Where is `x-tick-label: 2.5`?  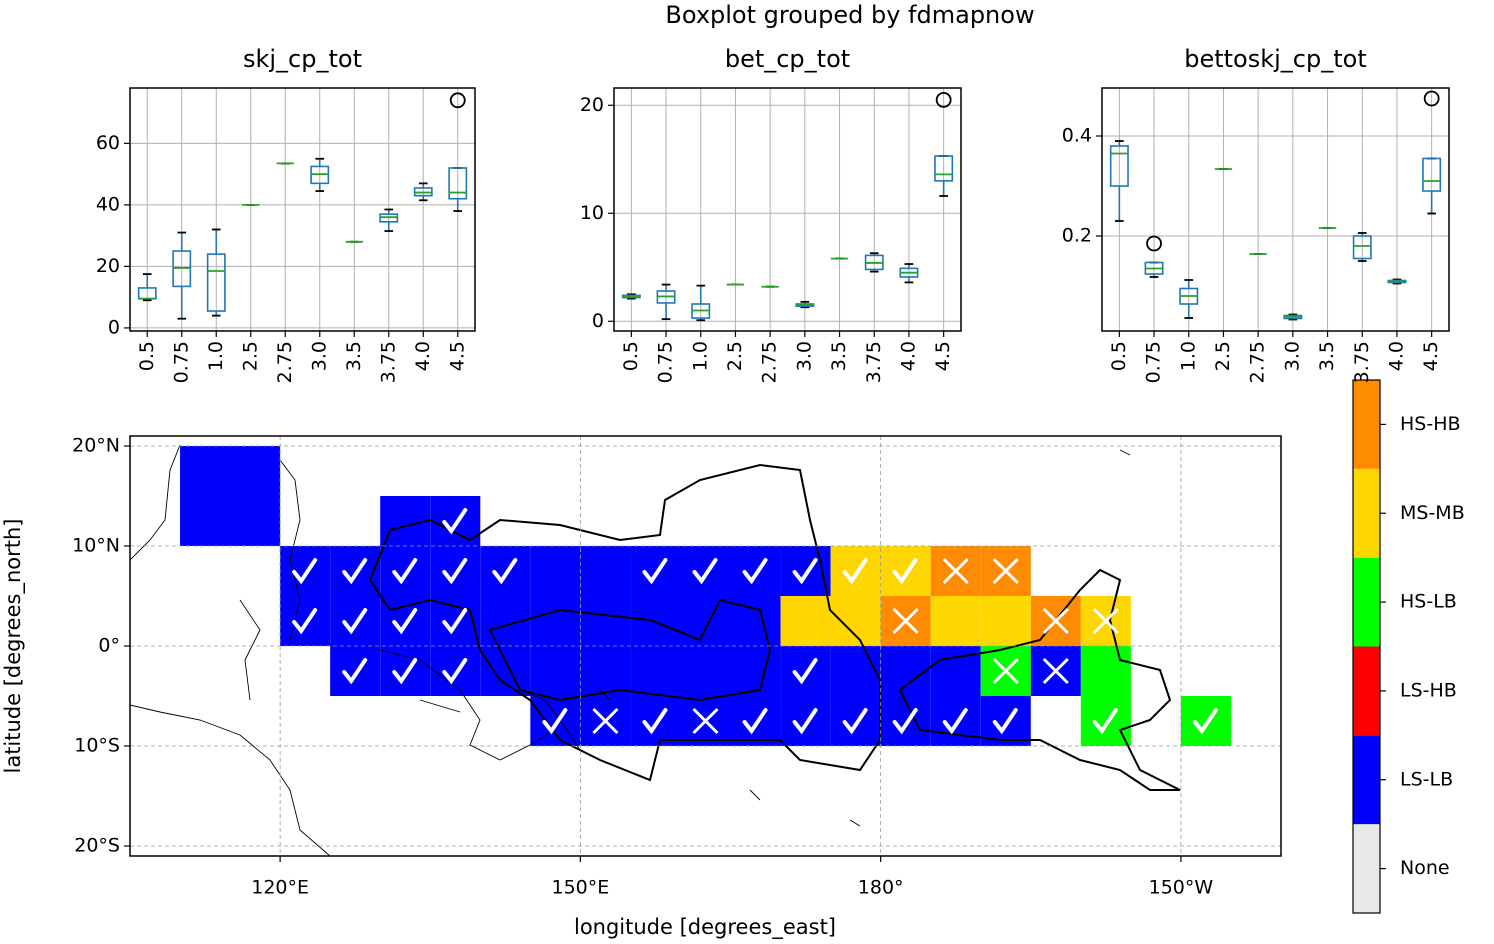 x-tick-label: 2.5 is located at coordinates (735, 356).